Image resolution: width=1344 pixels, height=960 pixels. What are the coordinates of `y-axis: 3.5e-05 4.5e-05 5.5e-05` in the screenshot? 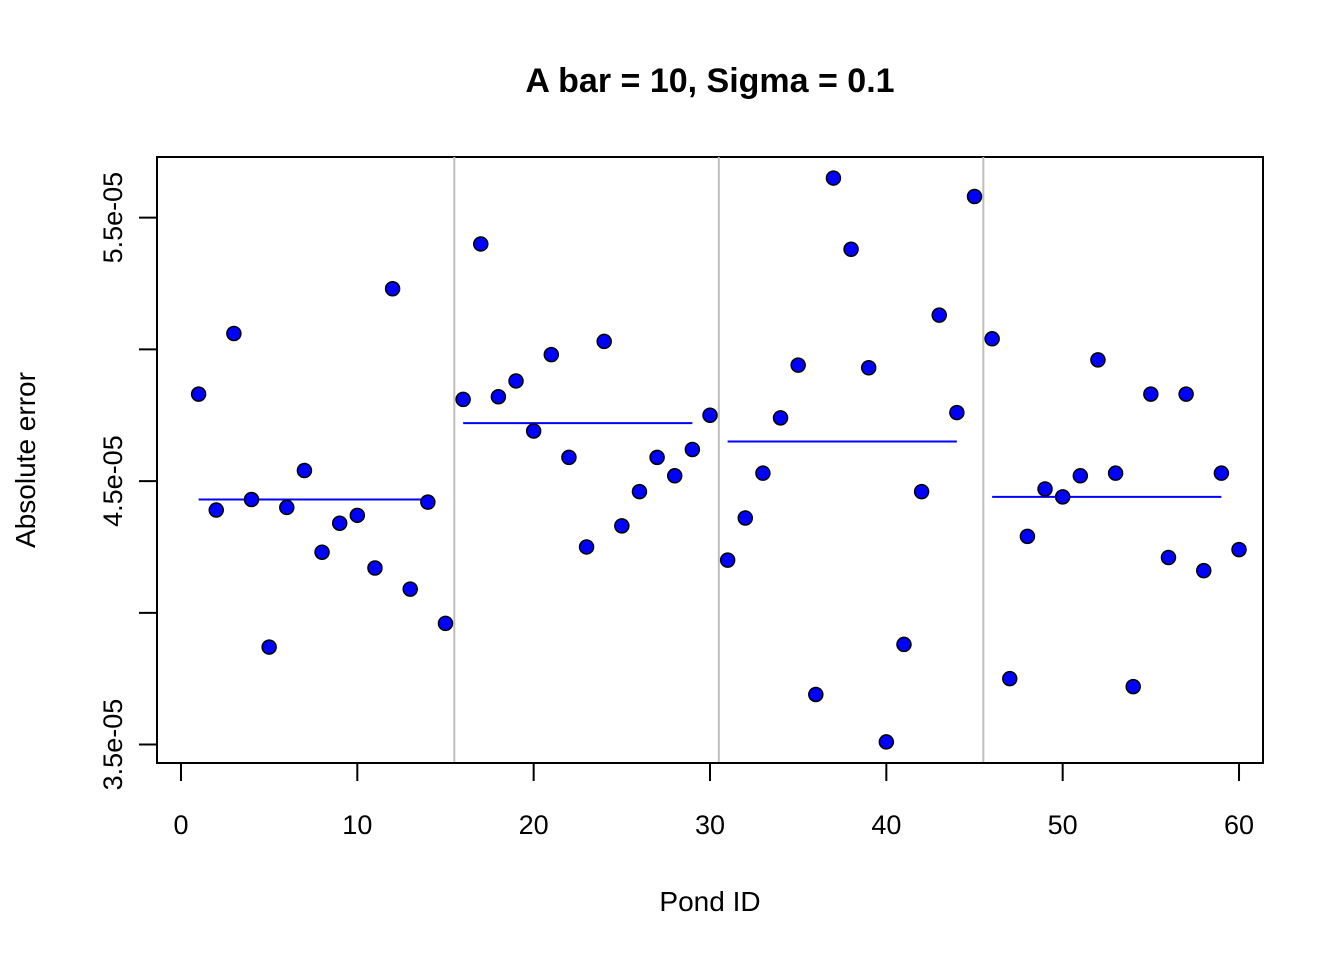 It's located at (128, 481).